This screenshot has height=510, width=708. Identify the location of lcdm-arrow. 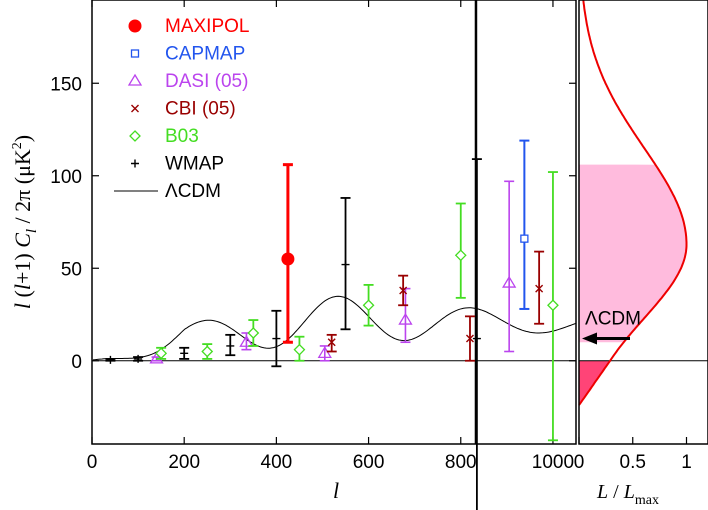
(606, 338).